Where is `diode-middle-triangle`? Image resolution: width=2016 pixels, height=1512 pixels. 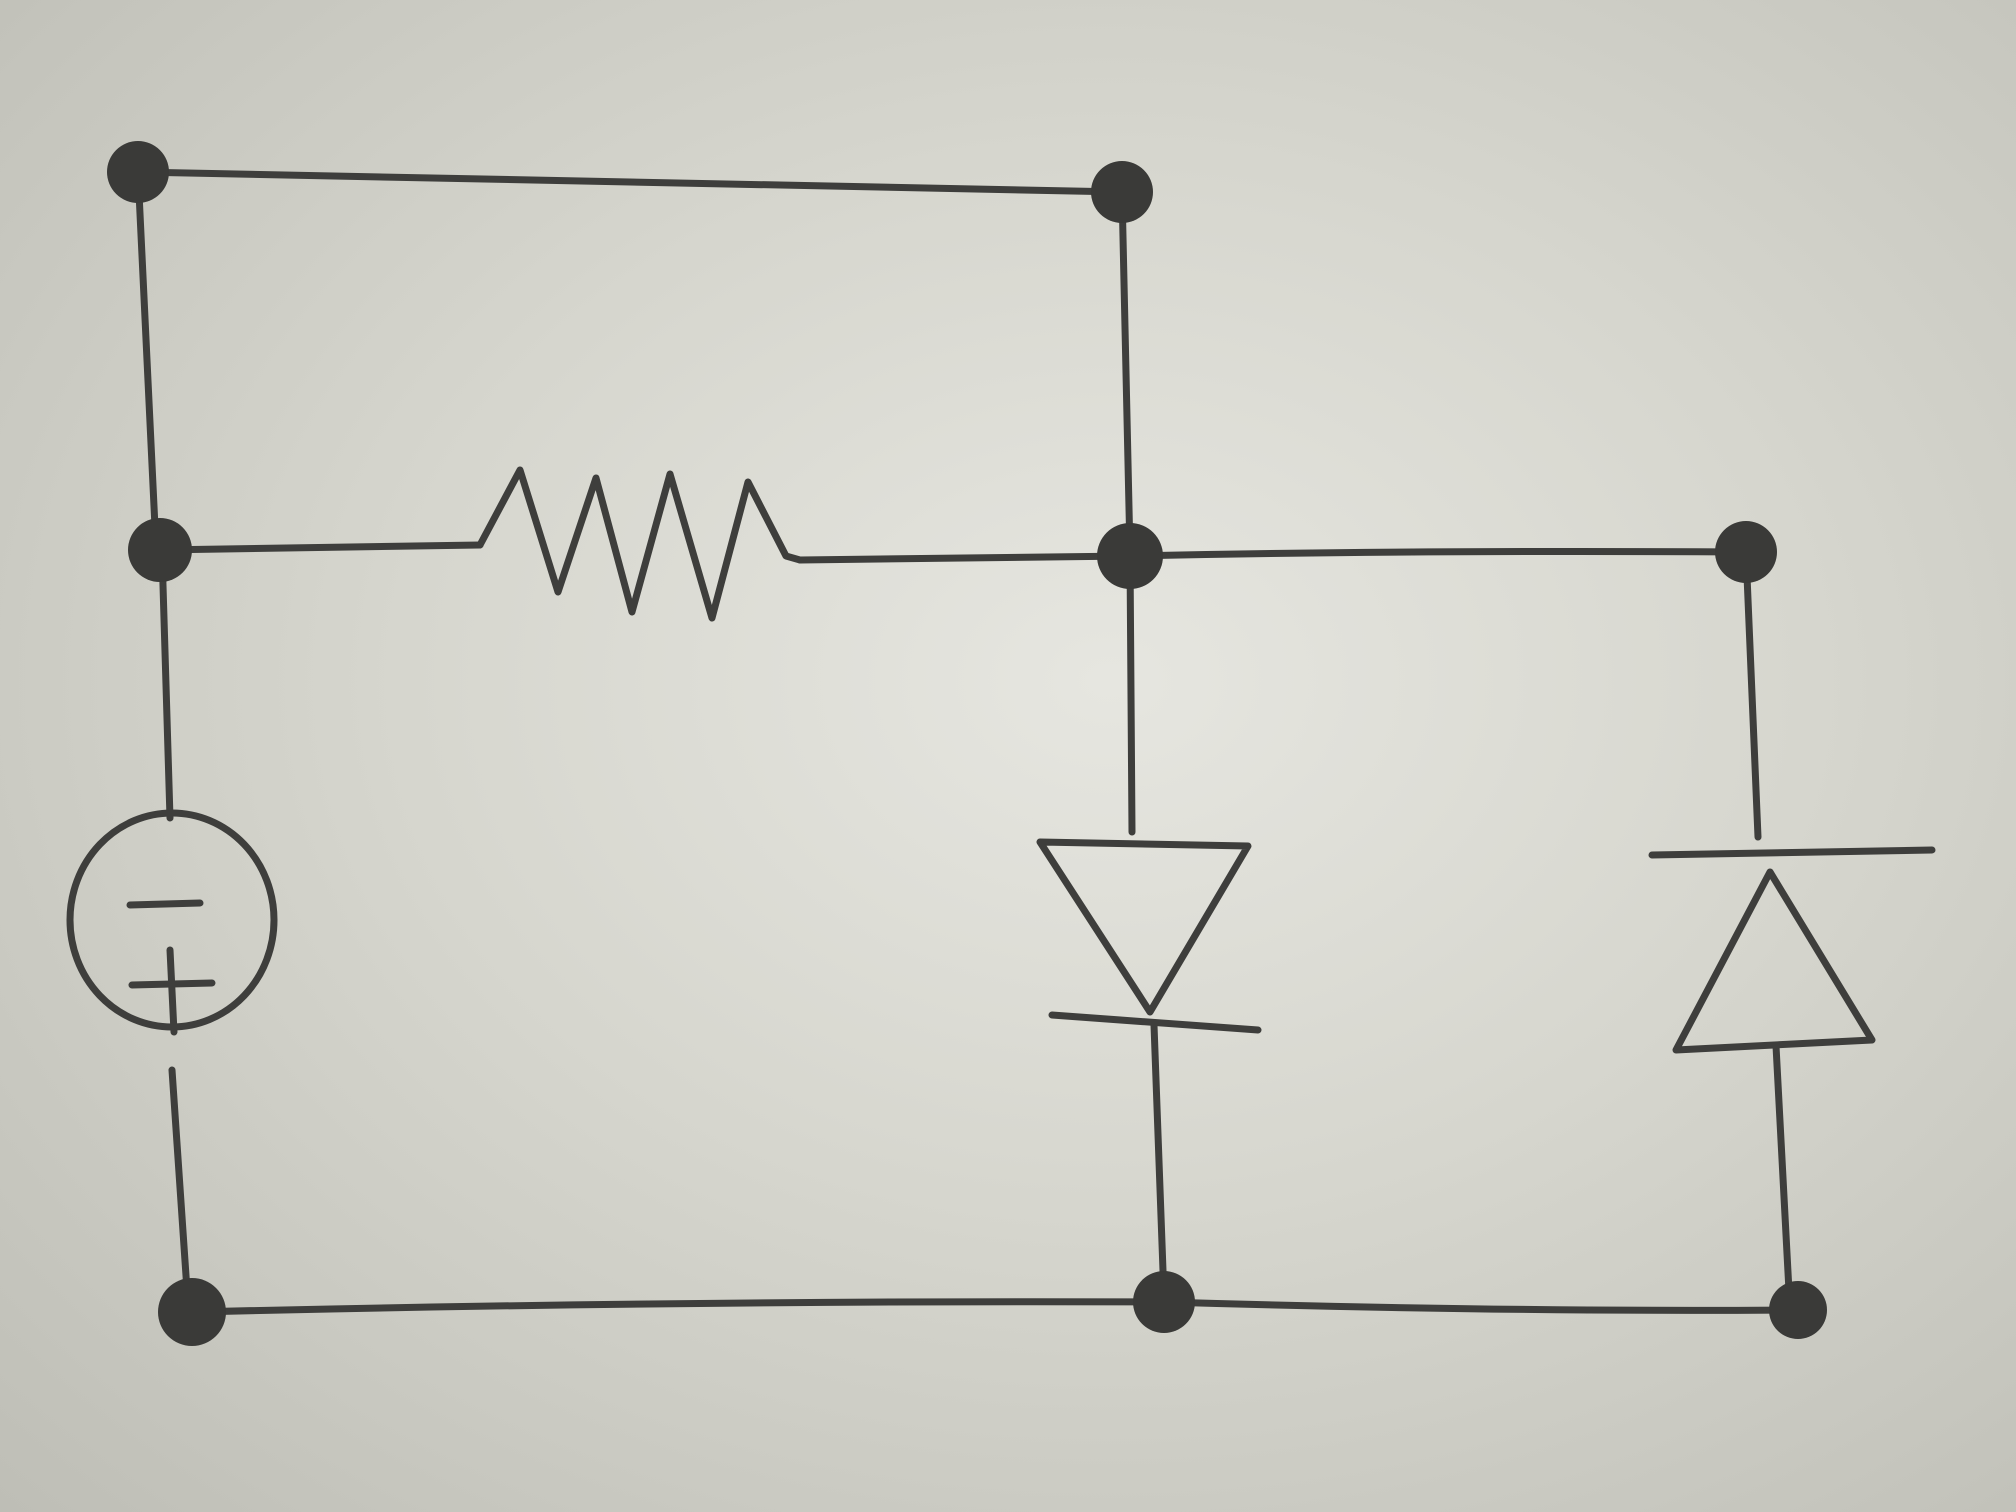 diode-middle-triangle is located at coordinates (1144, 927).